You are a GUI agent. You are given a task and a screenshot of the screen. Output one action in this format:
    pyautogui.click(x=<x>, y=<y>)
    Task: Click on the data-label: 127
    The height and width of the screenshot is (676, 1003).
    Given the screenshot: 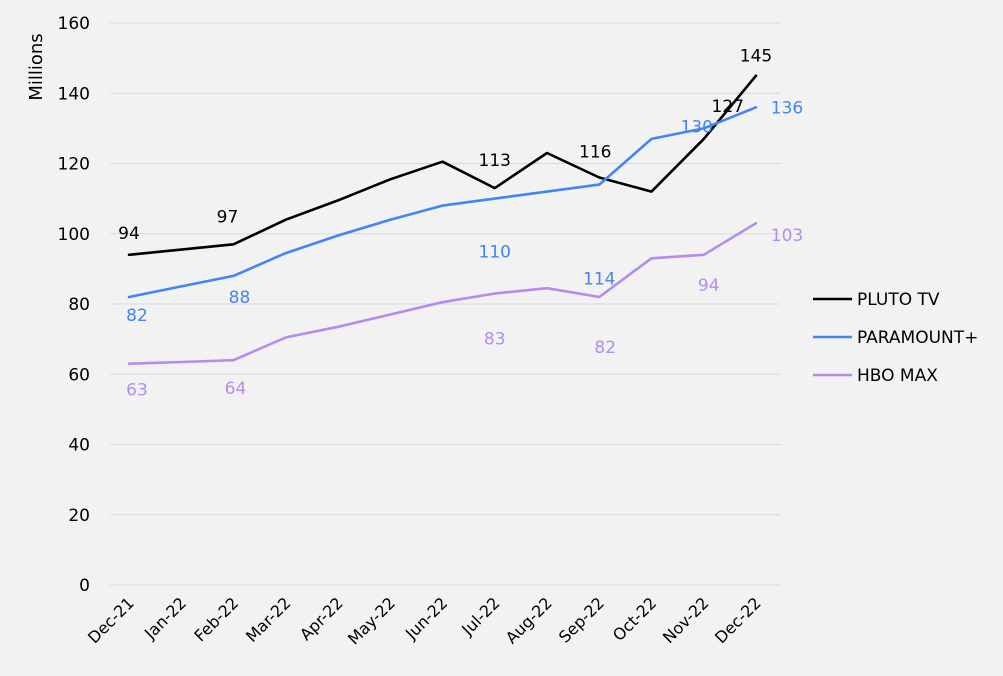 What is the action you would take?
    pyautogui.click(x=728, y=107)
    